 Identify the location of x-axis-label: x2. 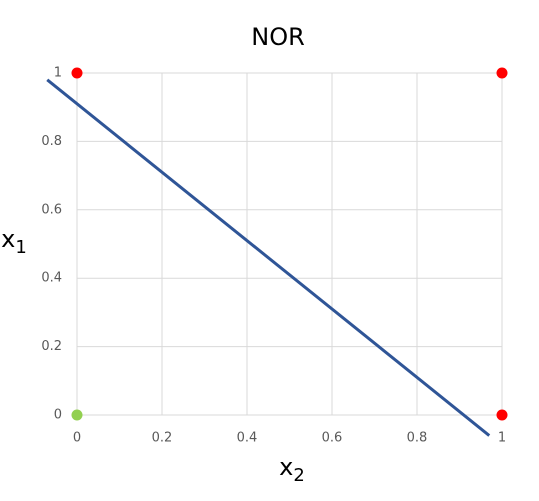
(292, 469).